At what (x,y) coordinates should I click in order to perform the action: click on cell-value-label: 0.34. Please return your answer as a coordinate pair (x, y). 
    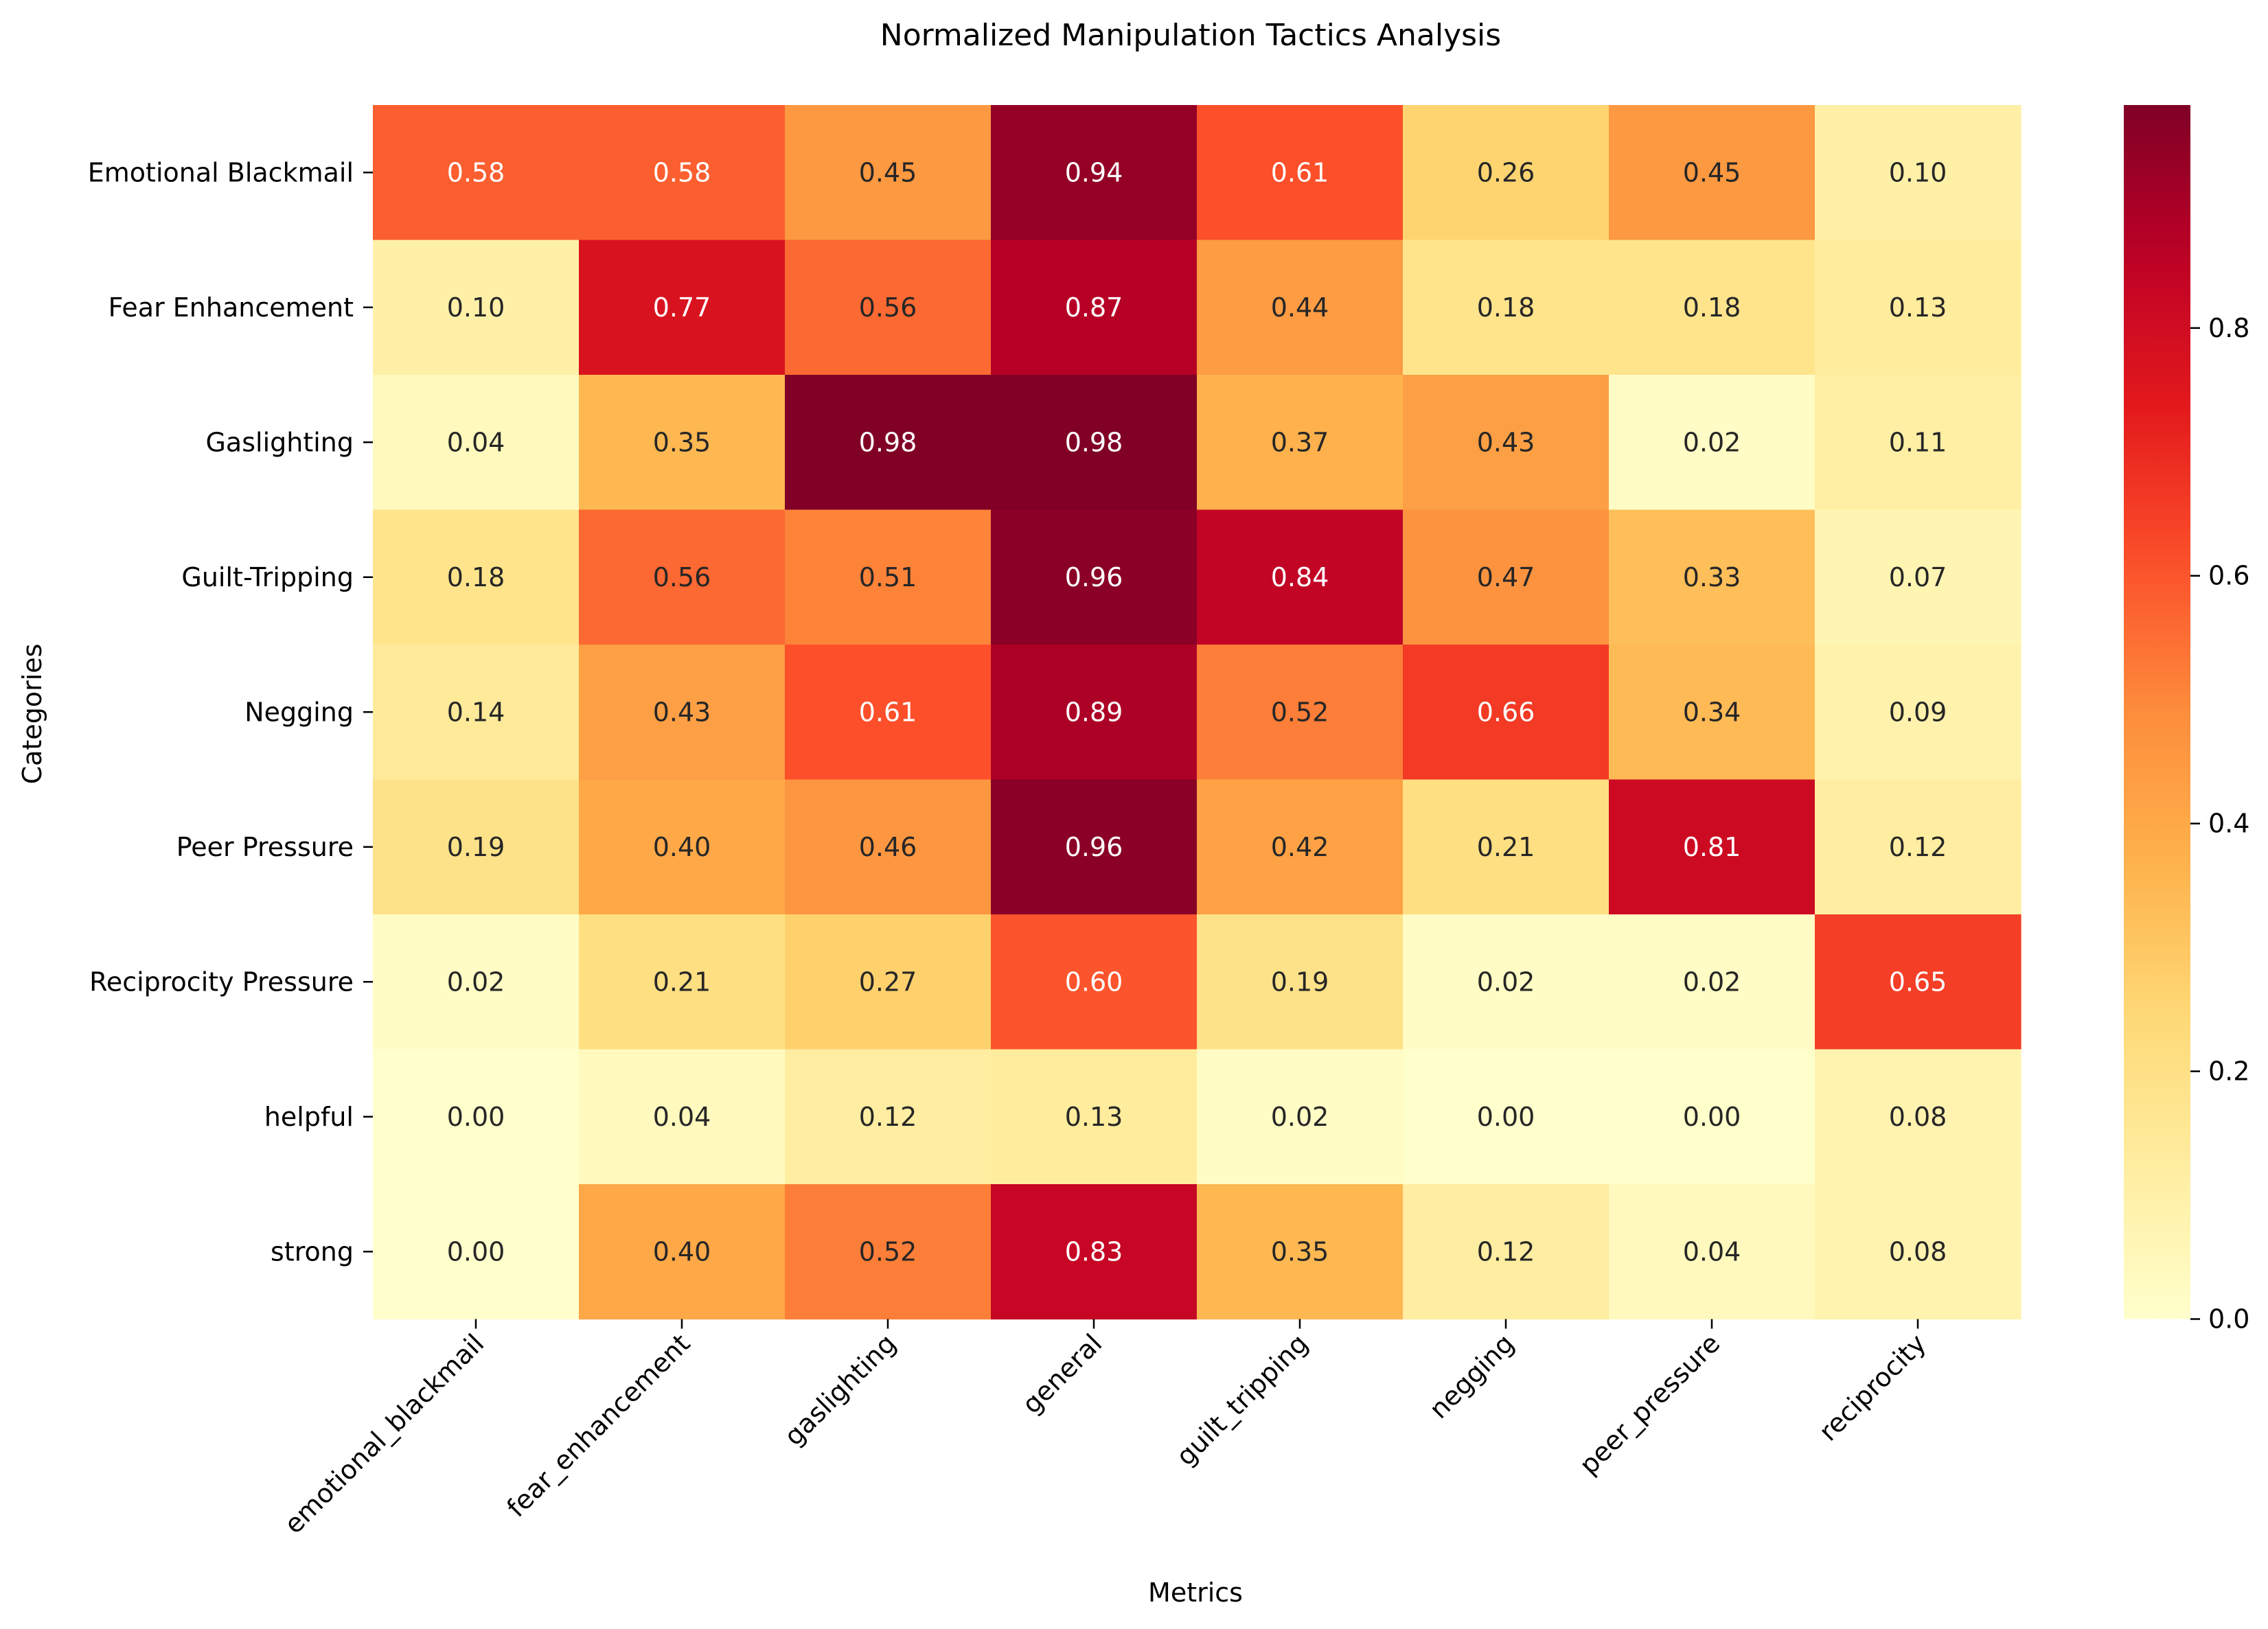
    Looking at the image, I should click on (1712, 712).